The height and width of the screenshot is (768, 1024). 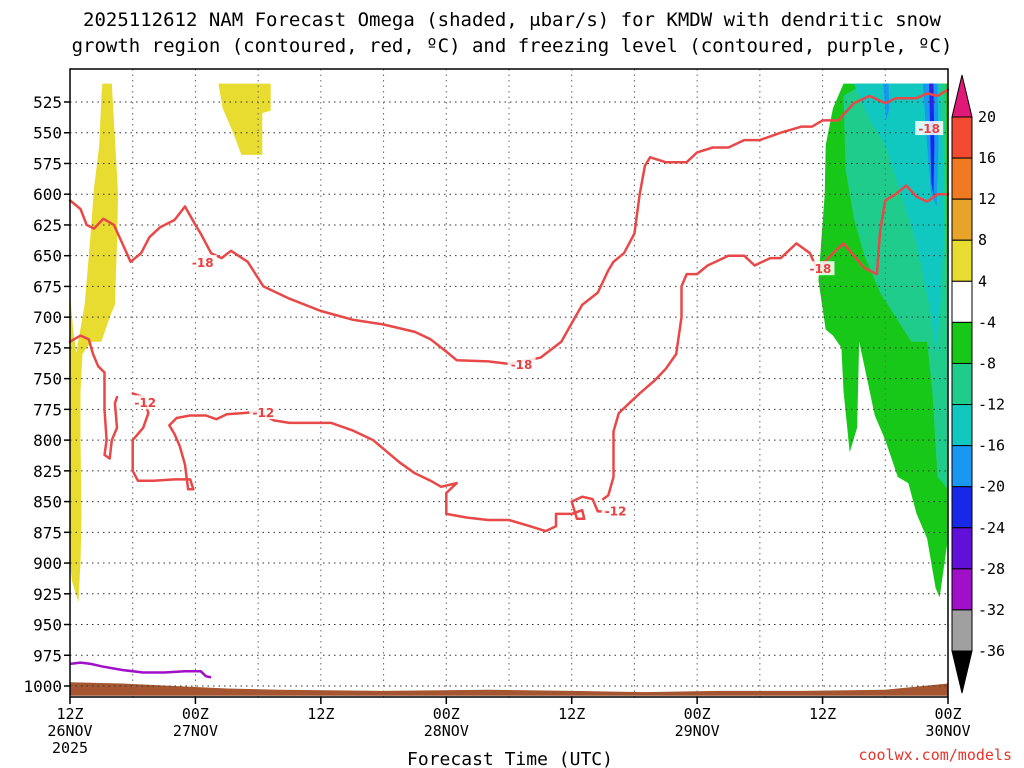 What do you see at coordinates (47, 133) in the screenshot?
I see `y-tick-label: 550` at bounding box center [47, 133].